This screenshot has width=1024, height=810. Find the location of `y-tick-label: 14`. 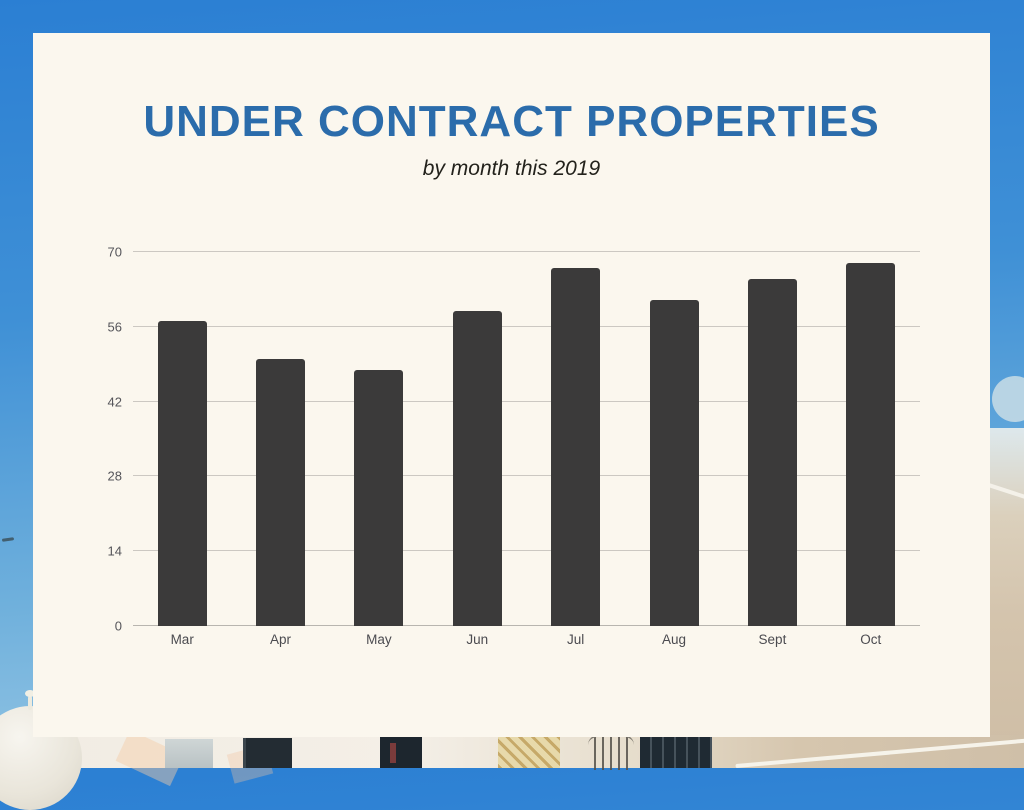

y-tick-label: 14 is located at coordinates (114, 551).